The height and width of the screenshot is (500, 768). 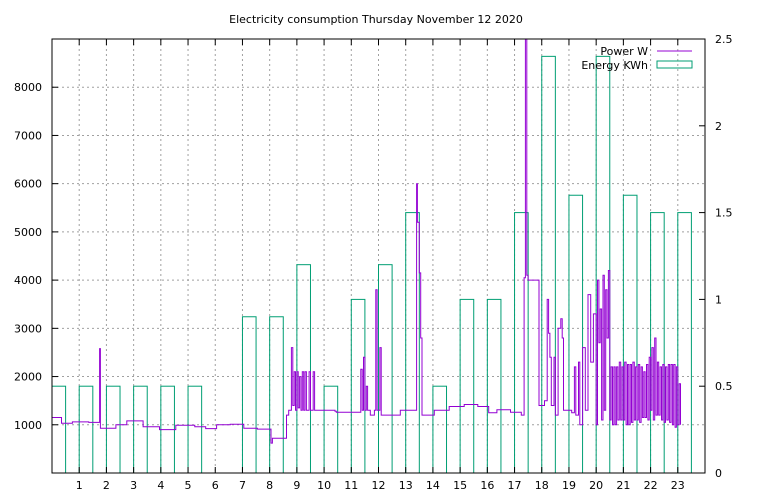 What do you see at coordinates (28, 232) in the screenshot?
I see `y-tick-label: 5000` at bounding box center [28, 232].